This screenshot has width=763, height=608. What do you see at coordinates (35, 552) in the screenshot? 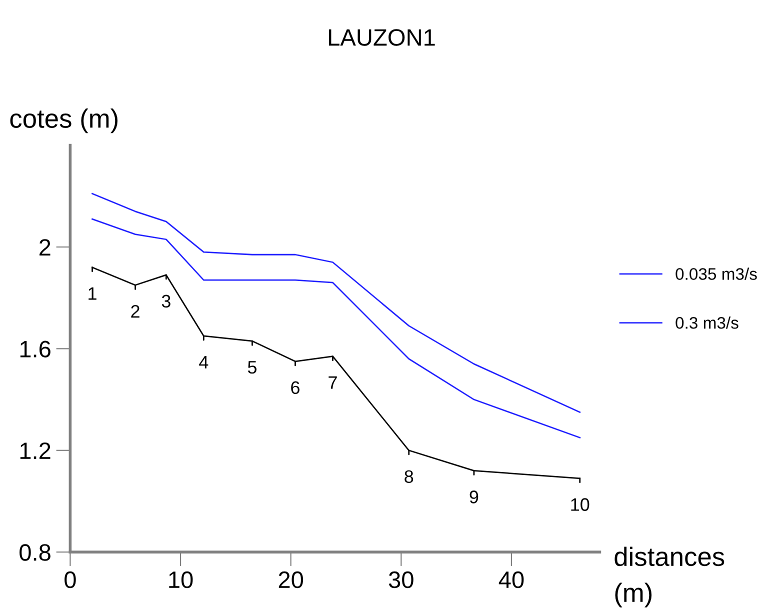
I see `y-tick-label: 0.8` at bounding box center [35, 552].